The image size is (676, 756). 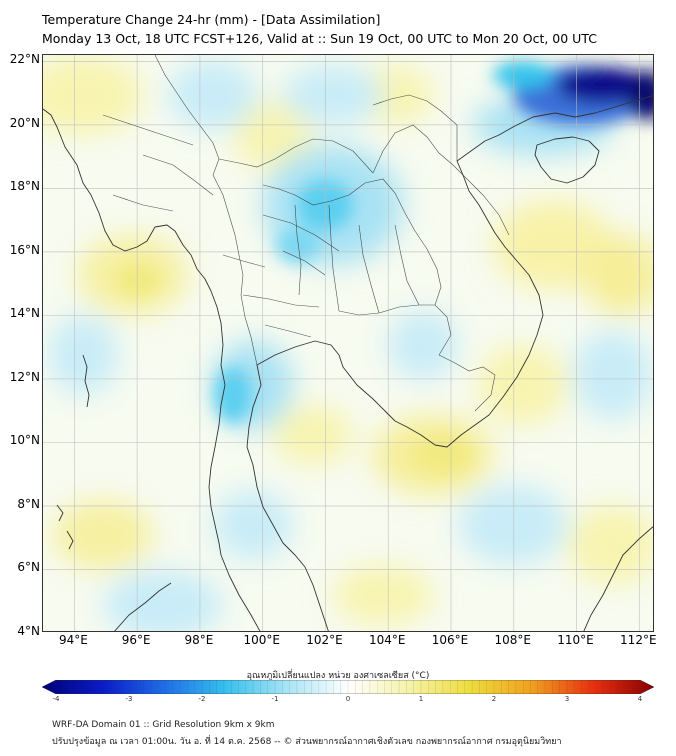 I want to click on longitude-label: 104°E, so click(x=387, y=640).